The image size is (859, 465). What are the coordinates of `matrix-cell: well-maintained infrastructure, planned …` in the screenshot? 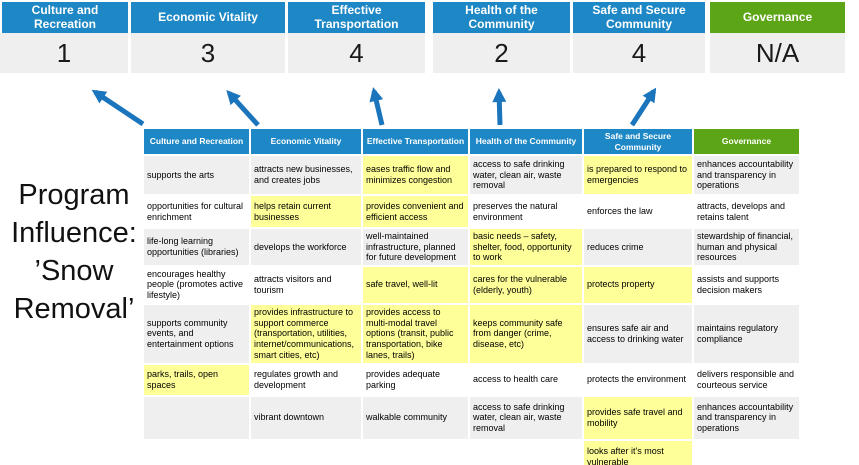 It's located at (415, 247).